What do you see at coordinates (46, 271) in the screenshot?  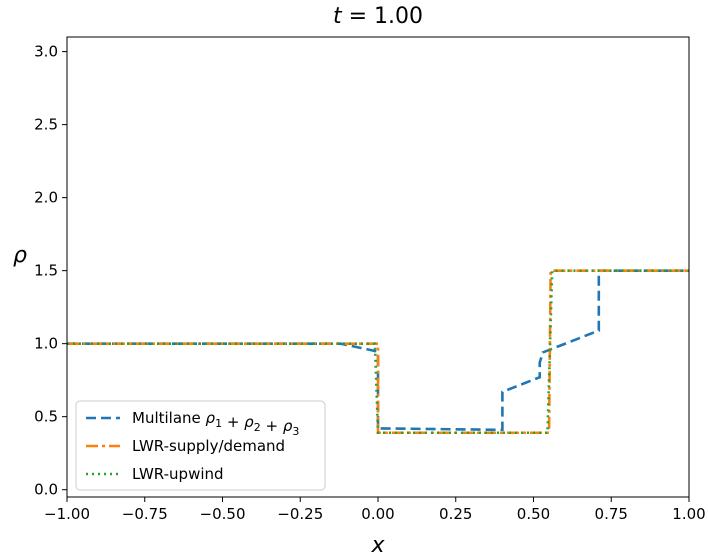 I see `y-tick-label: 1.5` at bounding box center [46, 271].